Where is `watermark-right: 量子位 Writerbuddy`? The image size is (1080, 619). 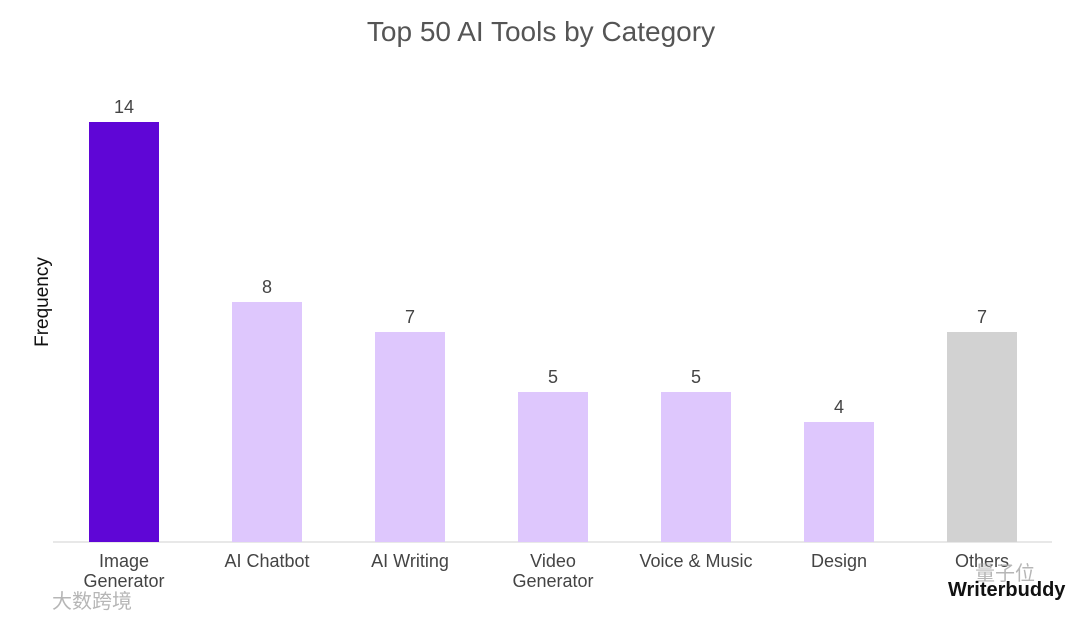 watermark-right: 量子位 Writerbuddy is located at coordinates (1007, 581).